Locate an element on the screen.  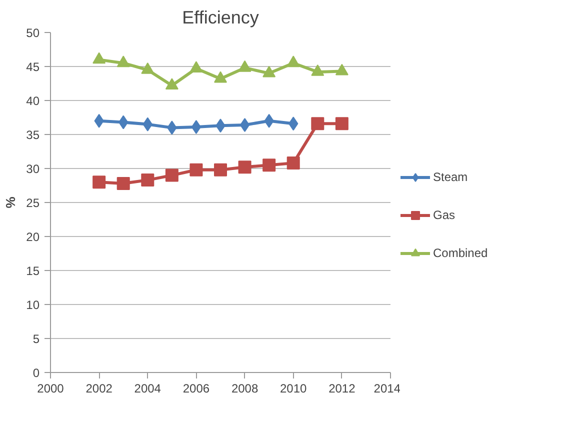
y-tick-label: 25 is located at coordinates (33, 203).